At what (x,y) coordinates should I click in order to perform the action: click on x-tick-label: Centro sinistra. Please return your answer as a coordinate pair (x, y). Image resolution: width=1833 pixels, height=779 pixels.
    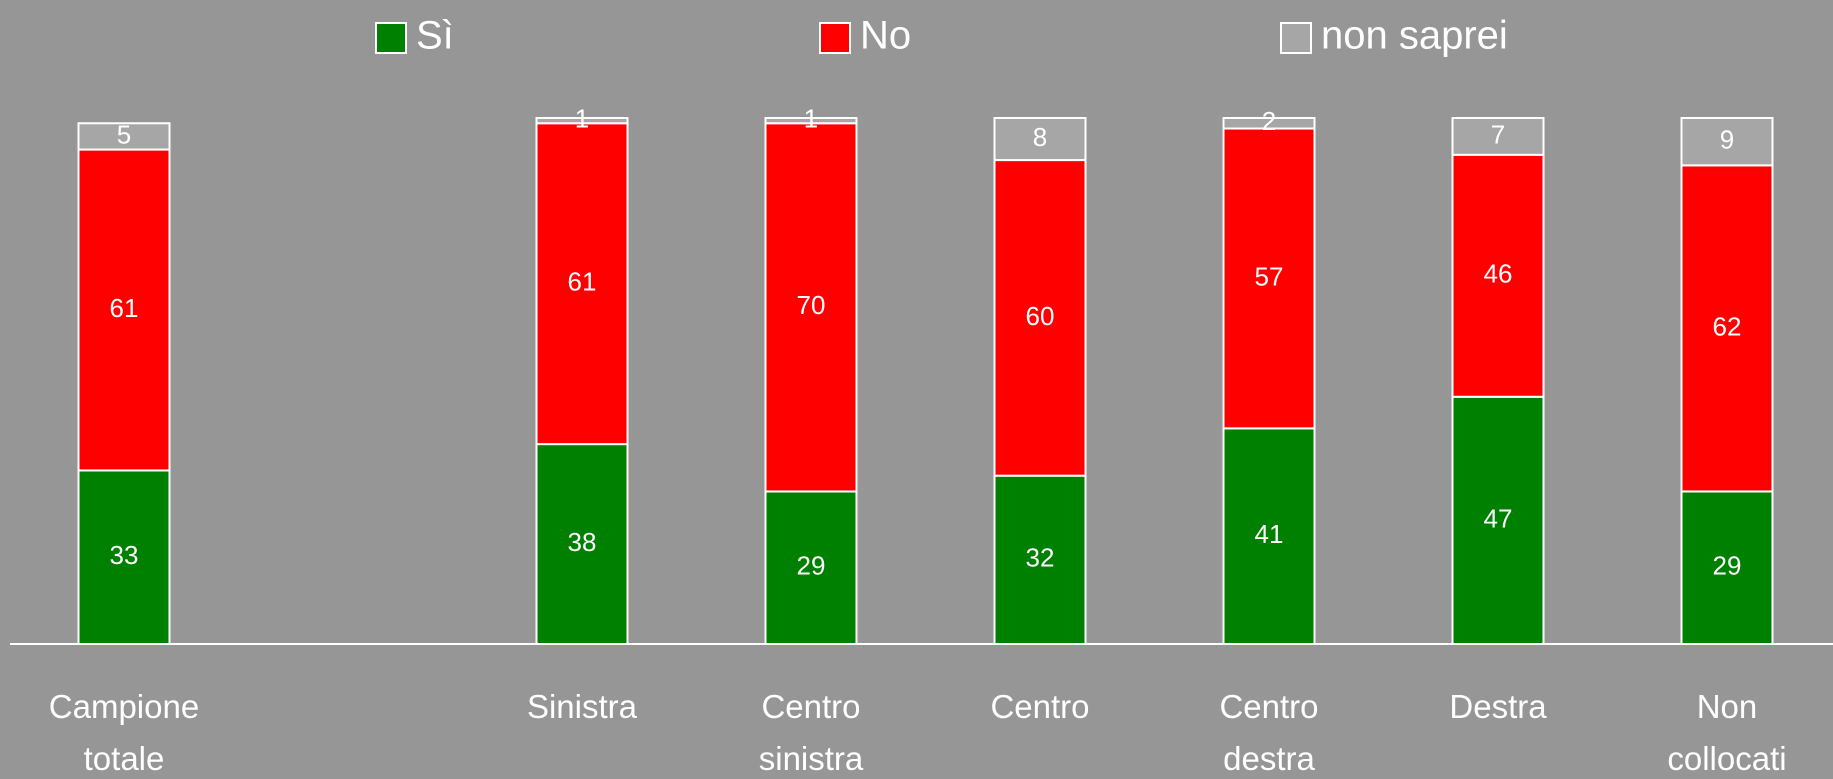
    Looking at the image, I should click on (811, 732).